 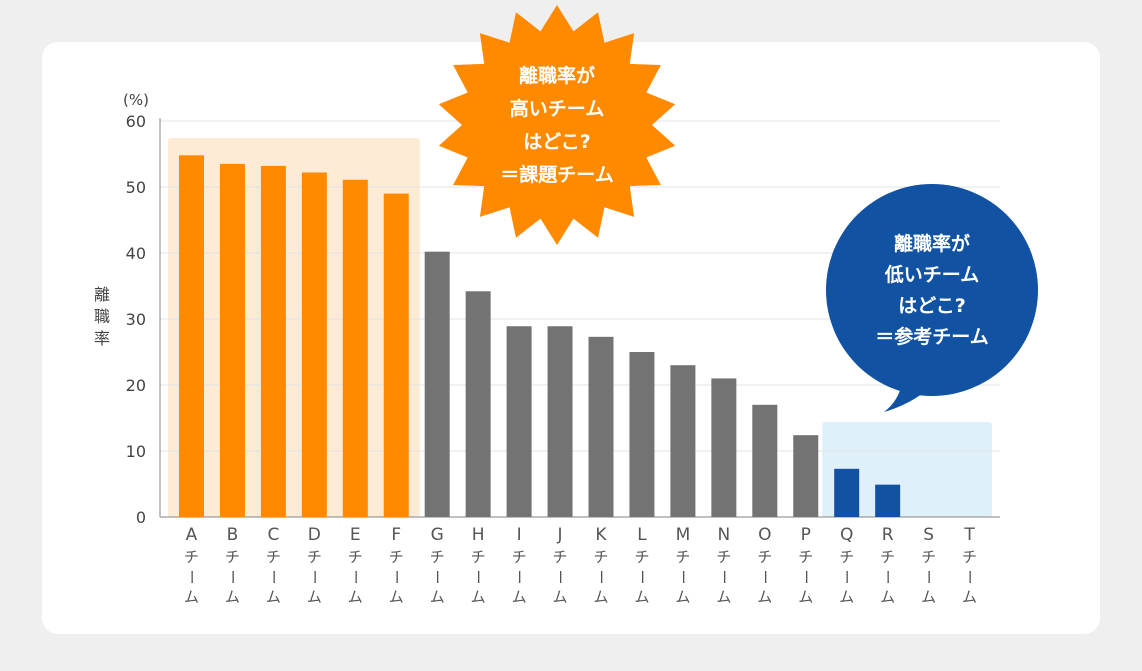 I want to click on x-tick-label-r: R, so click(x=888, y=535).